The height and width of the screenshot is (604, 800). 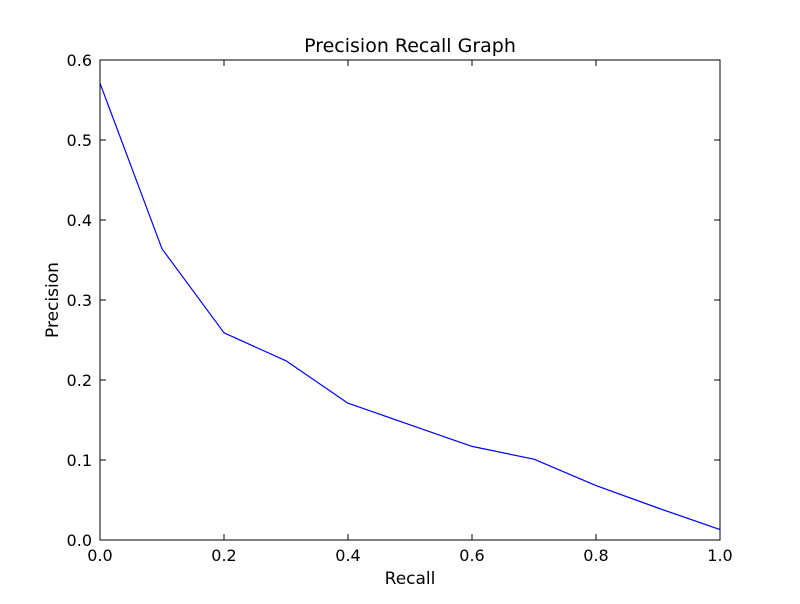 I want to click on chart-title: Precision Recall Graph, so click(x=410, y=46).